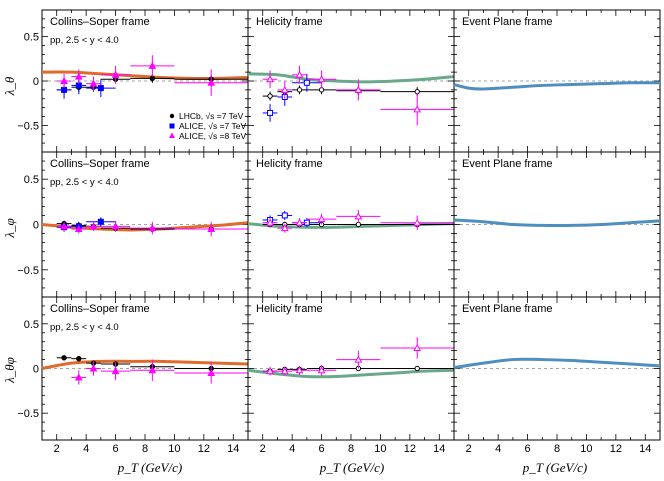  I want to click on panel-lambda_theta_EP: Event Plane frame, so click(557, 81).